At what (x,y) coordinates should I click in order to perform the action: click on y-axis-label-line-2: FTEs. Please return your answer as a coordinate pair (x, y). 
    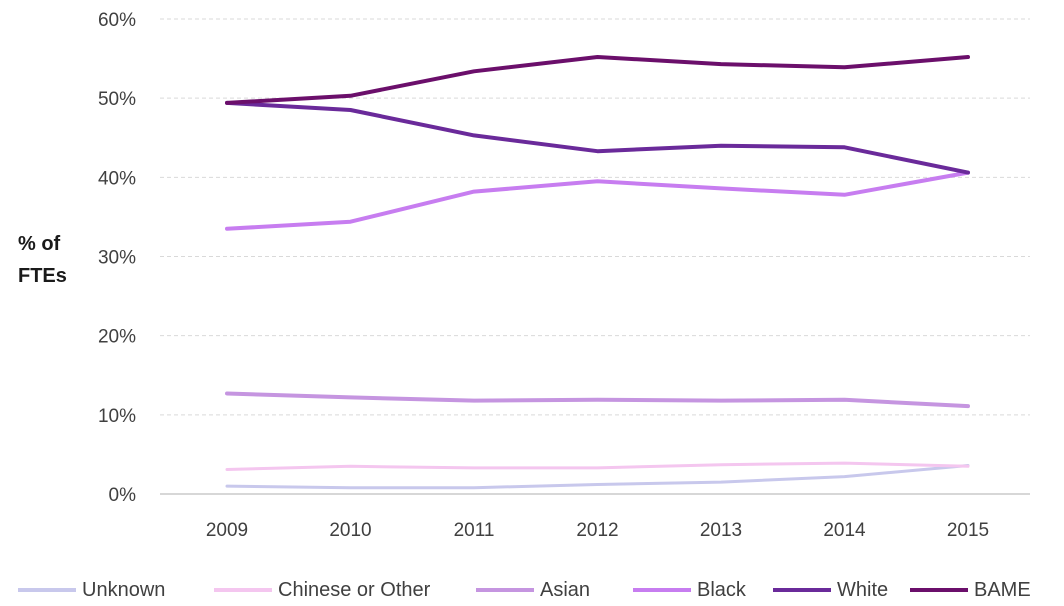
    Looking at the image, I should click on (42, 276).